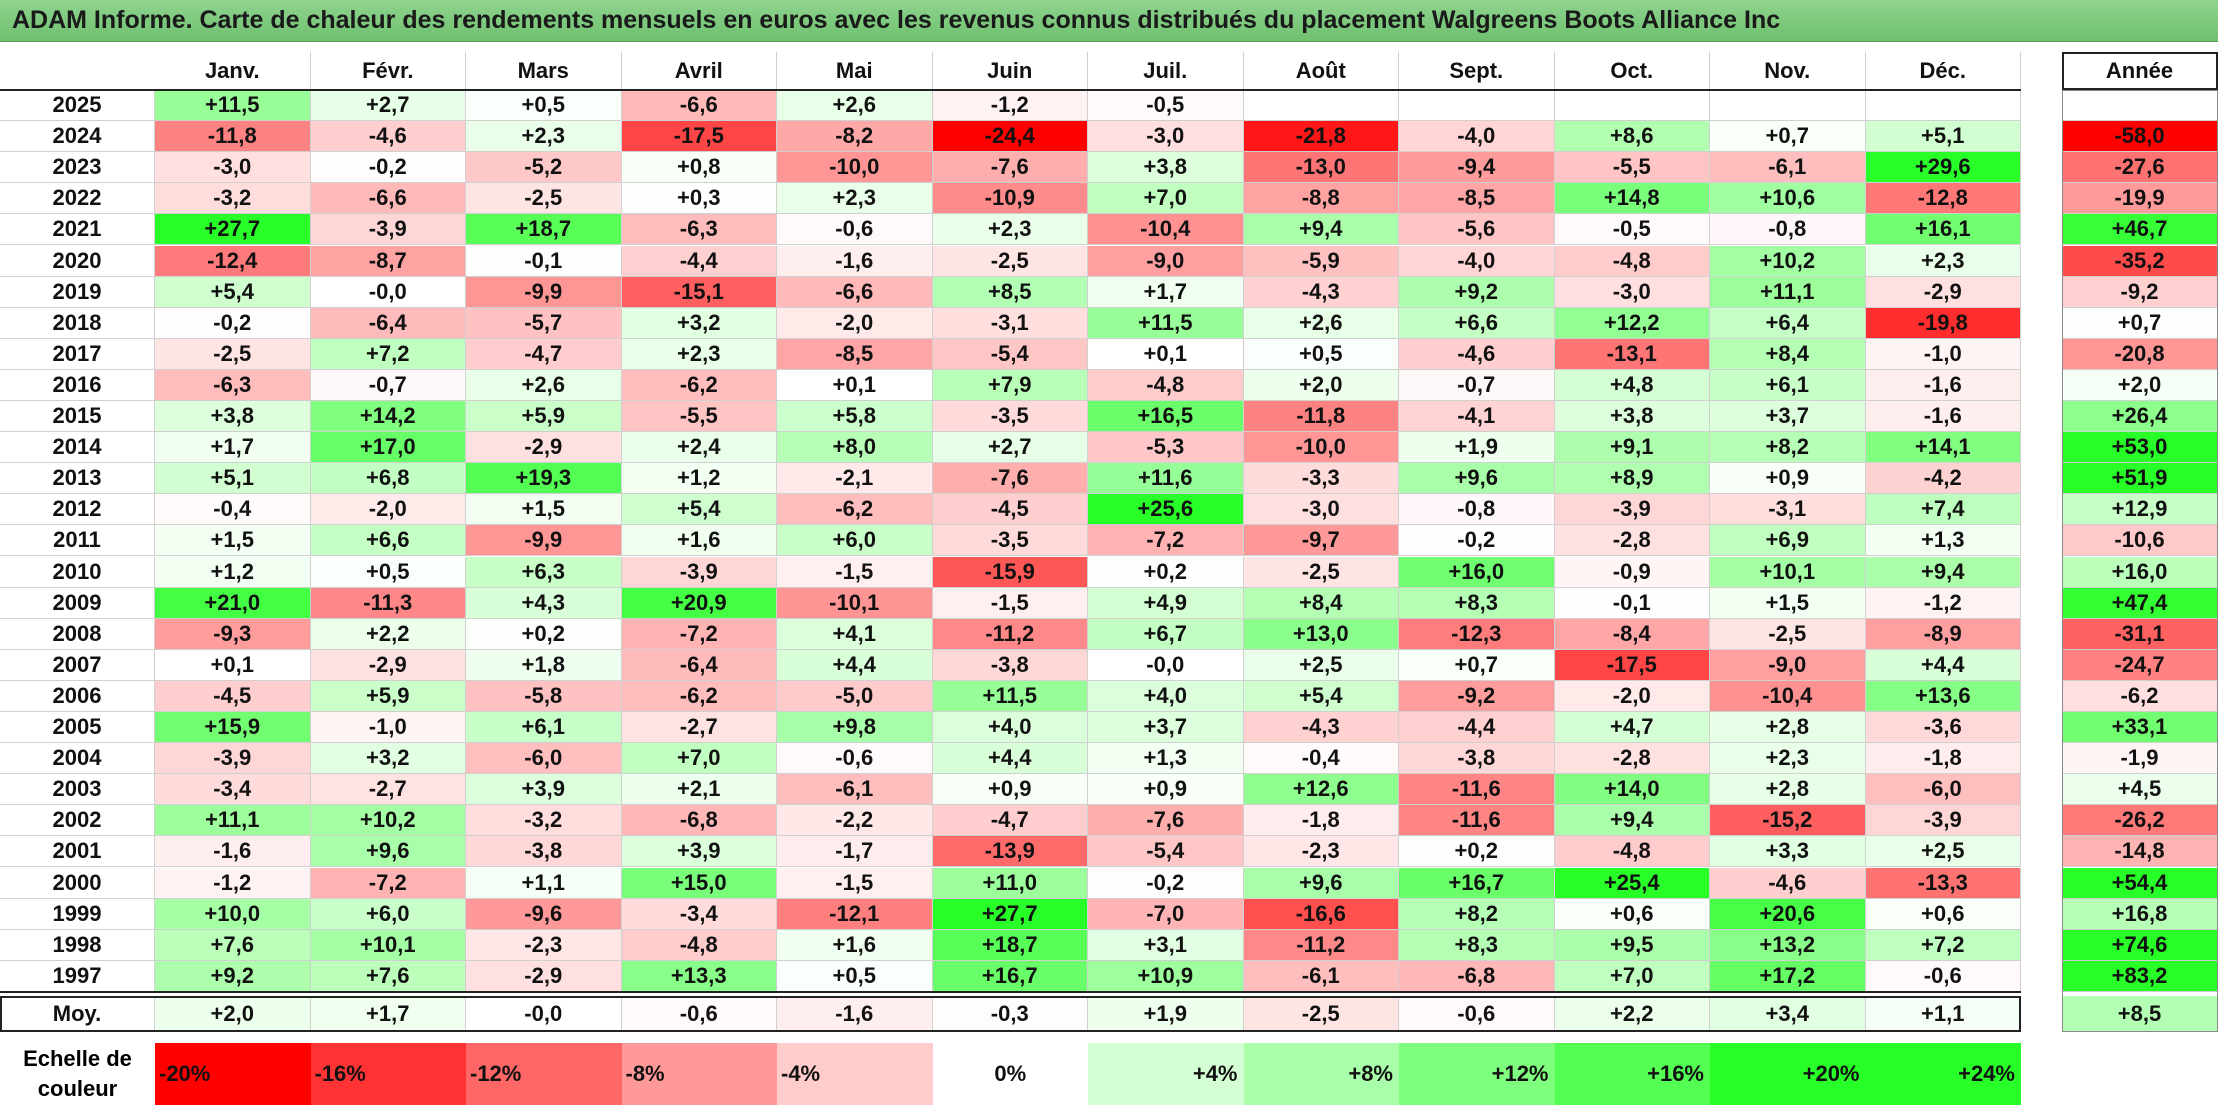  What do you see at coordinates (2140, 634) in the screenshot?
I see `annual-cell: -31,1` at bounding box center [2140, 634].